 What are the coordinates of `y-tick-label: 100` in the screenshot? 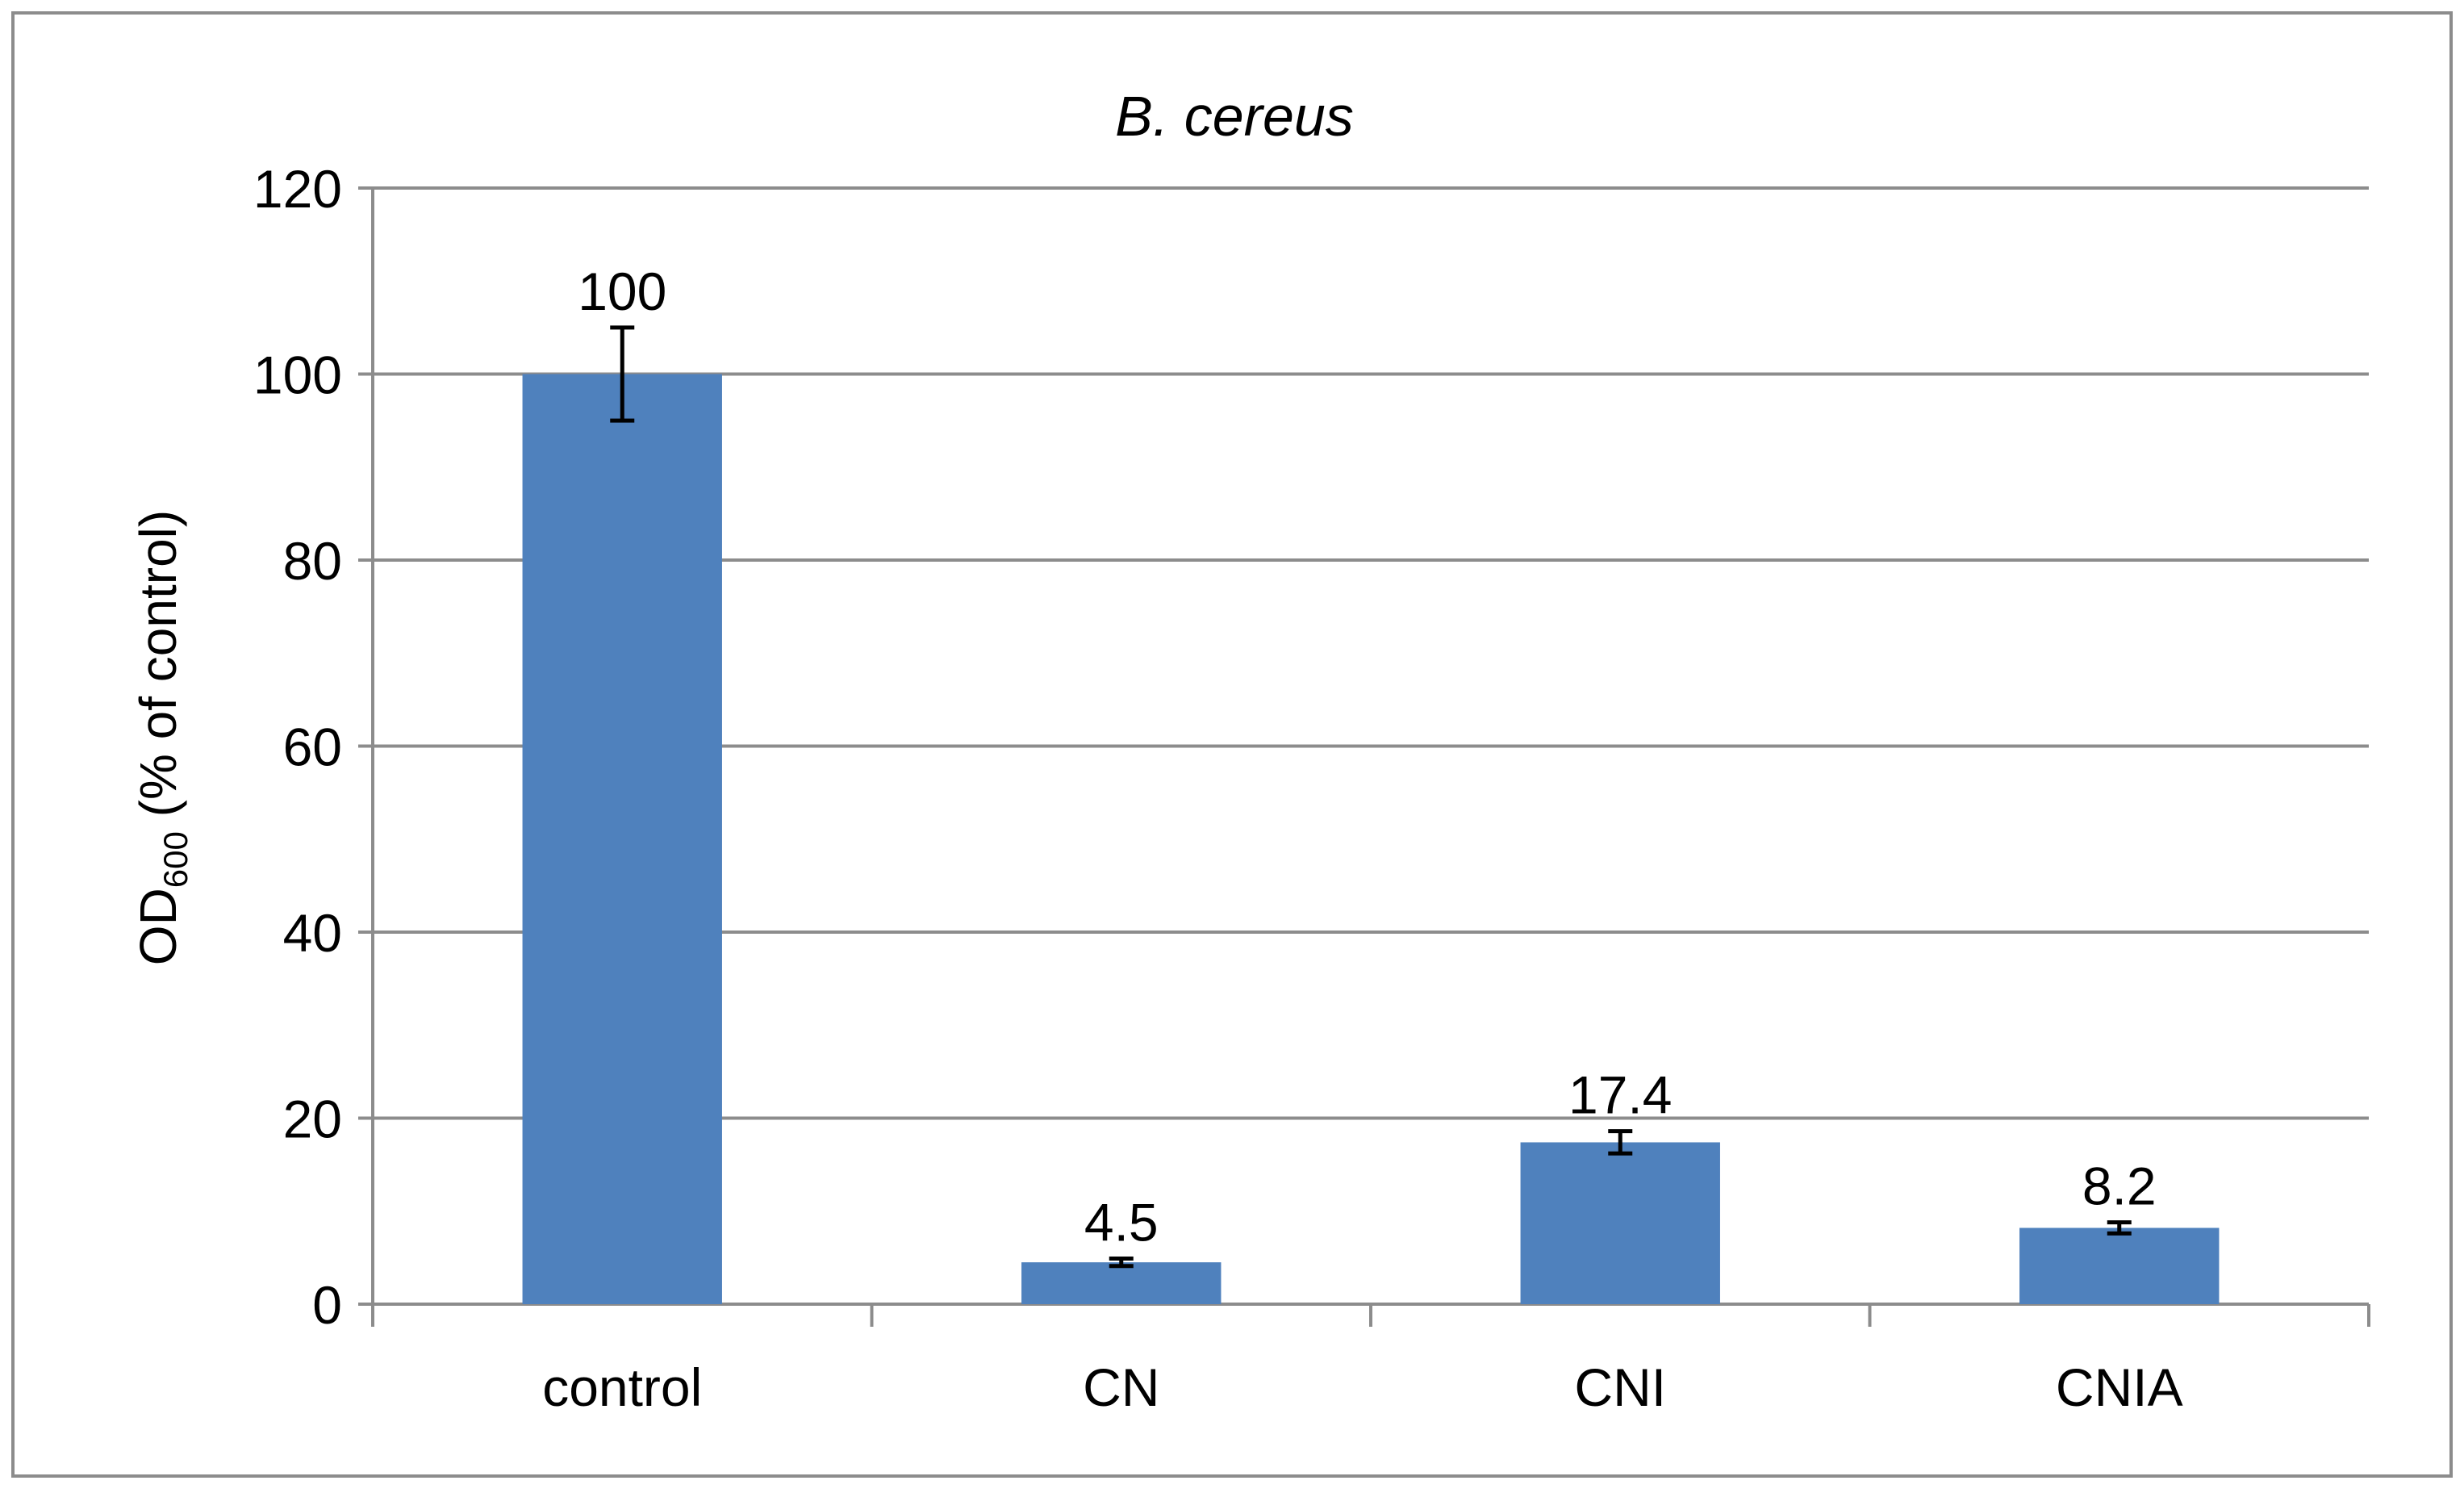 It's located at (297, 375).